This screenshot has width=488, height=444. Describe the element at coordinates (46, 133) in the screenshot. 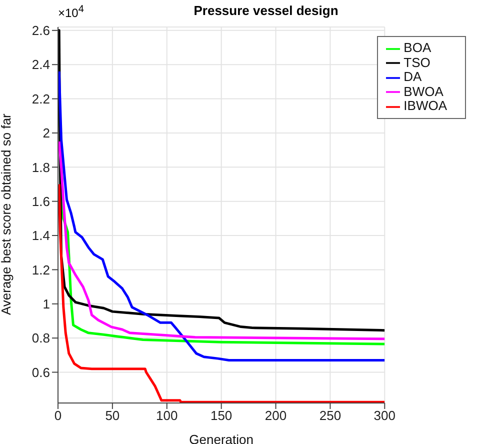

I see `y-tick-label: 2` at that location.